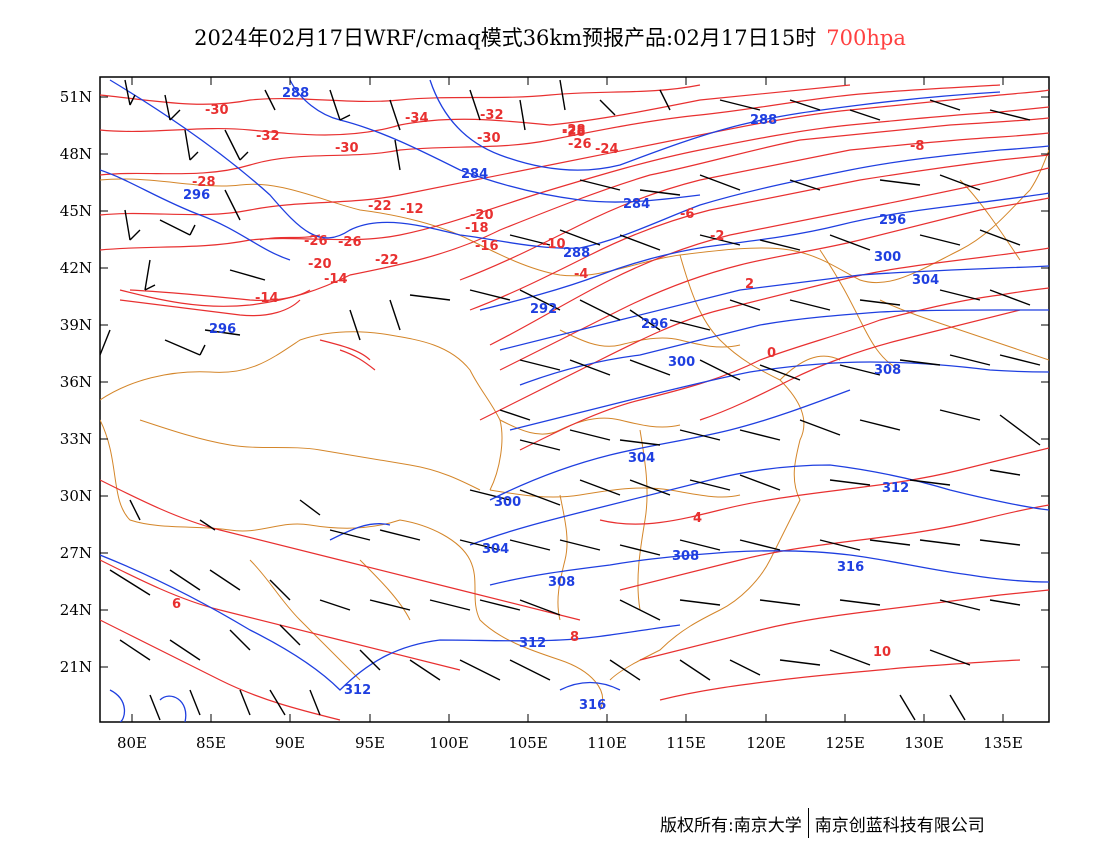  I want to click on lon-tick: 95E, so click(370, 743).